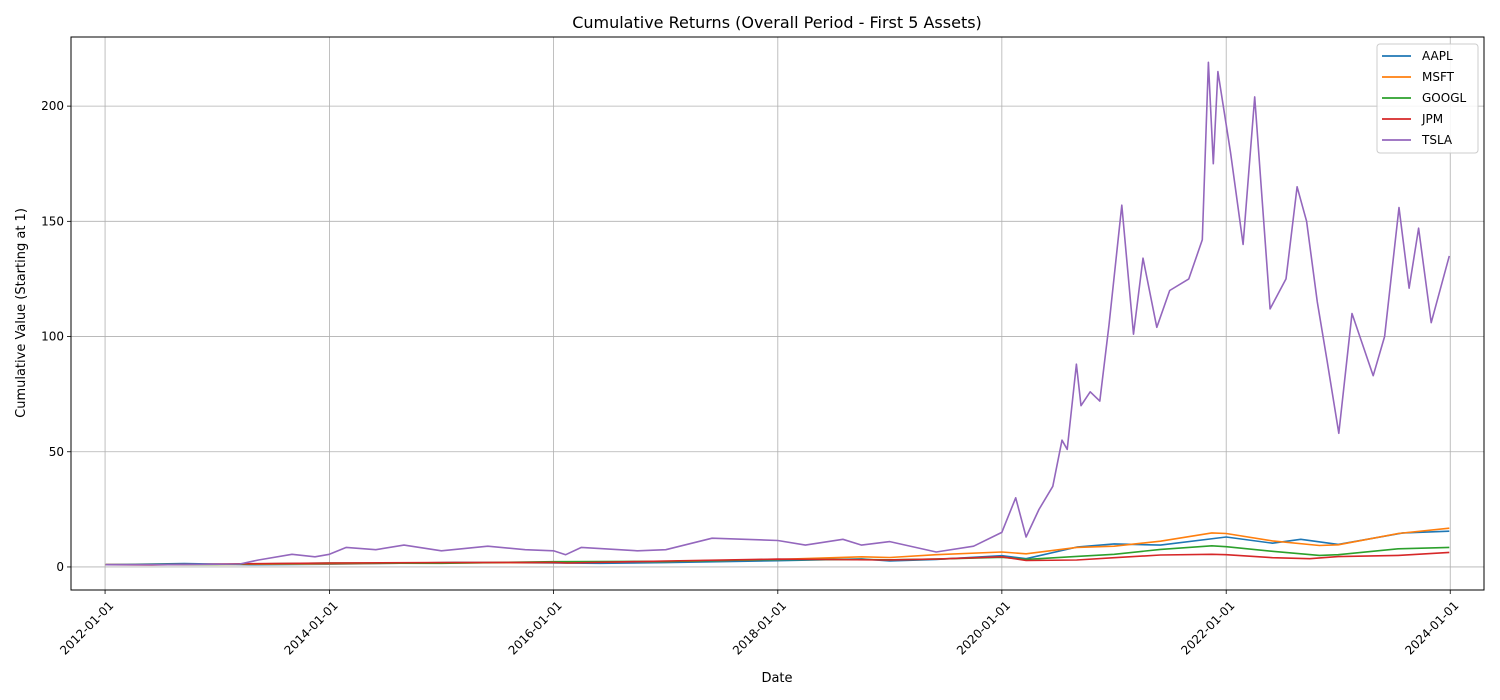 This screenshot has width=1500, height=700. What do you see at coordinates (52, 221) in the screenshot?
I see `y-tick-label: 150` at bounding box center [52, 221].